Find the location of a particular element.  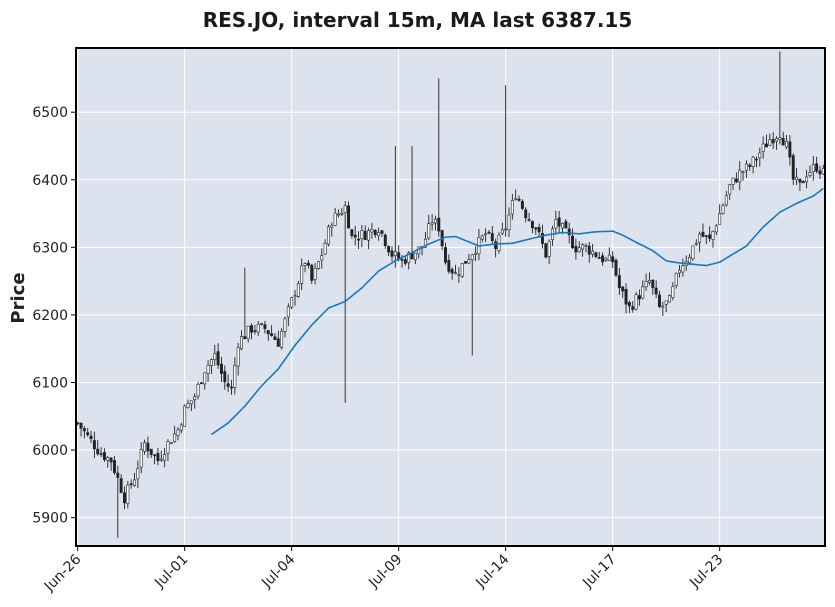

x-tick-label: Jul-04 is located at coordinates (278, 571).